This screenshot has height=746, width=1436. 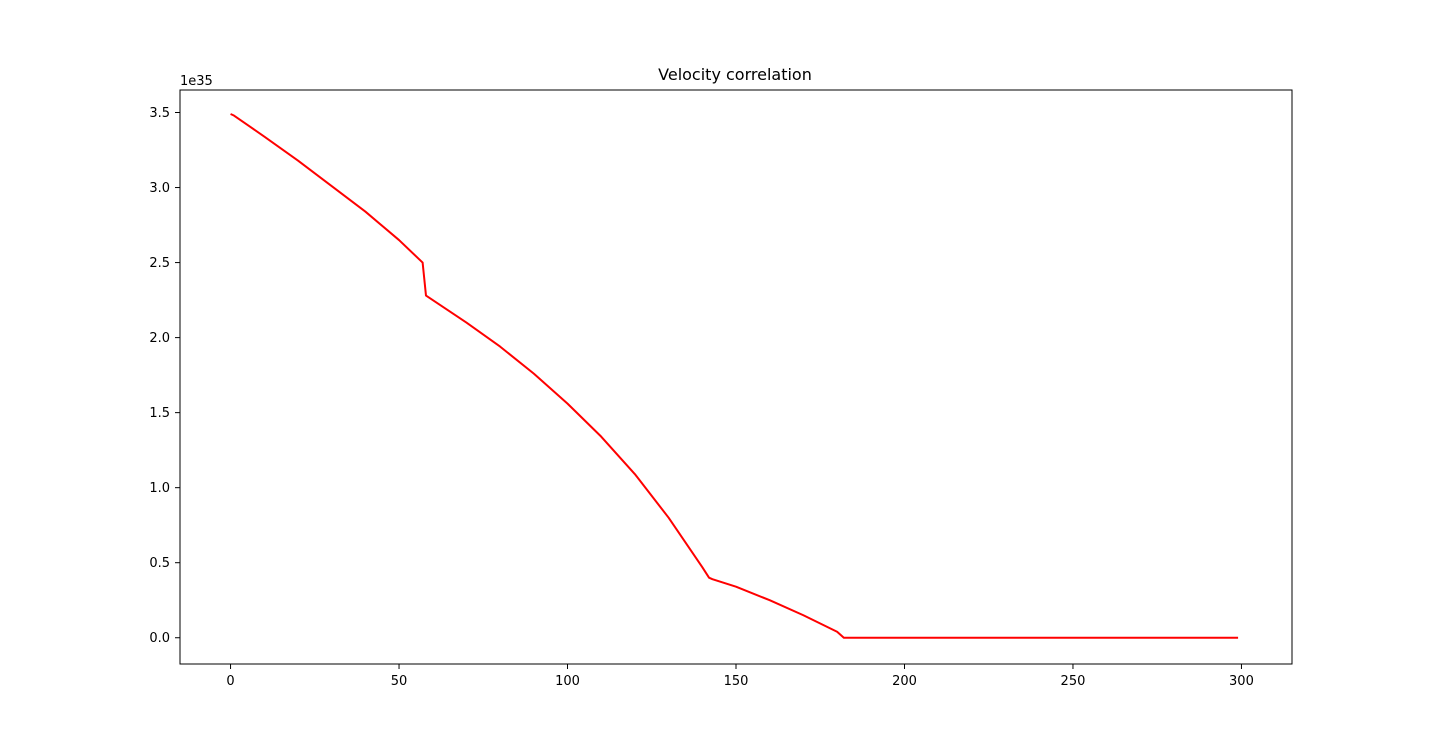 What do you see at coordinates (159, 638) in the screenshot?
I see `y-tick-label: 0.0` at bounding box center [159, 638].